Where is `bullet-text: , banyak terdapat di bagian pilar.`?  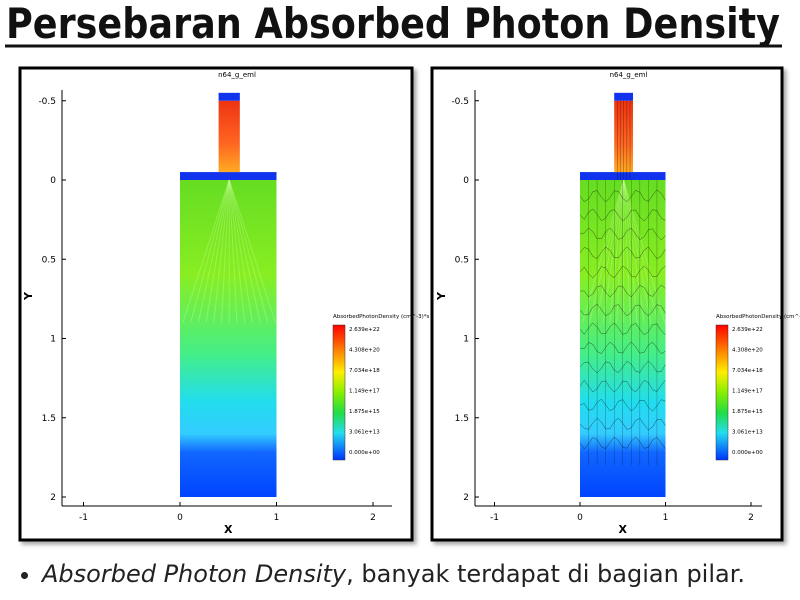 bullet-text: , banyak terdapat di bagian pilar. is located at coordinates (546, 574).